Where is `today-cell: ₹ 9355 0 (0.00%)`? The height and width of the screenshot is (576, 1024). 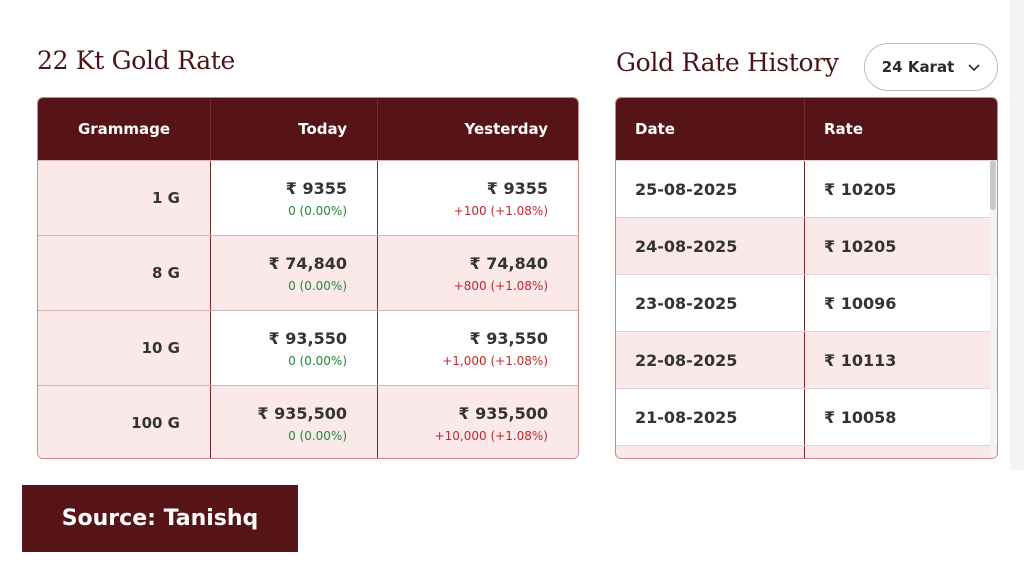 today-cell: ₹ 9355 0 (0.00%) is located at coordinates (294, 198).